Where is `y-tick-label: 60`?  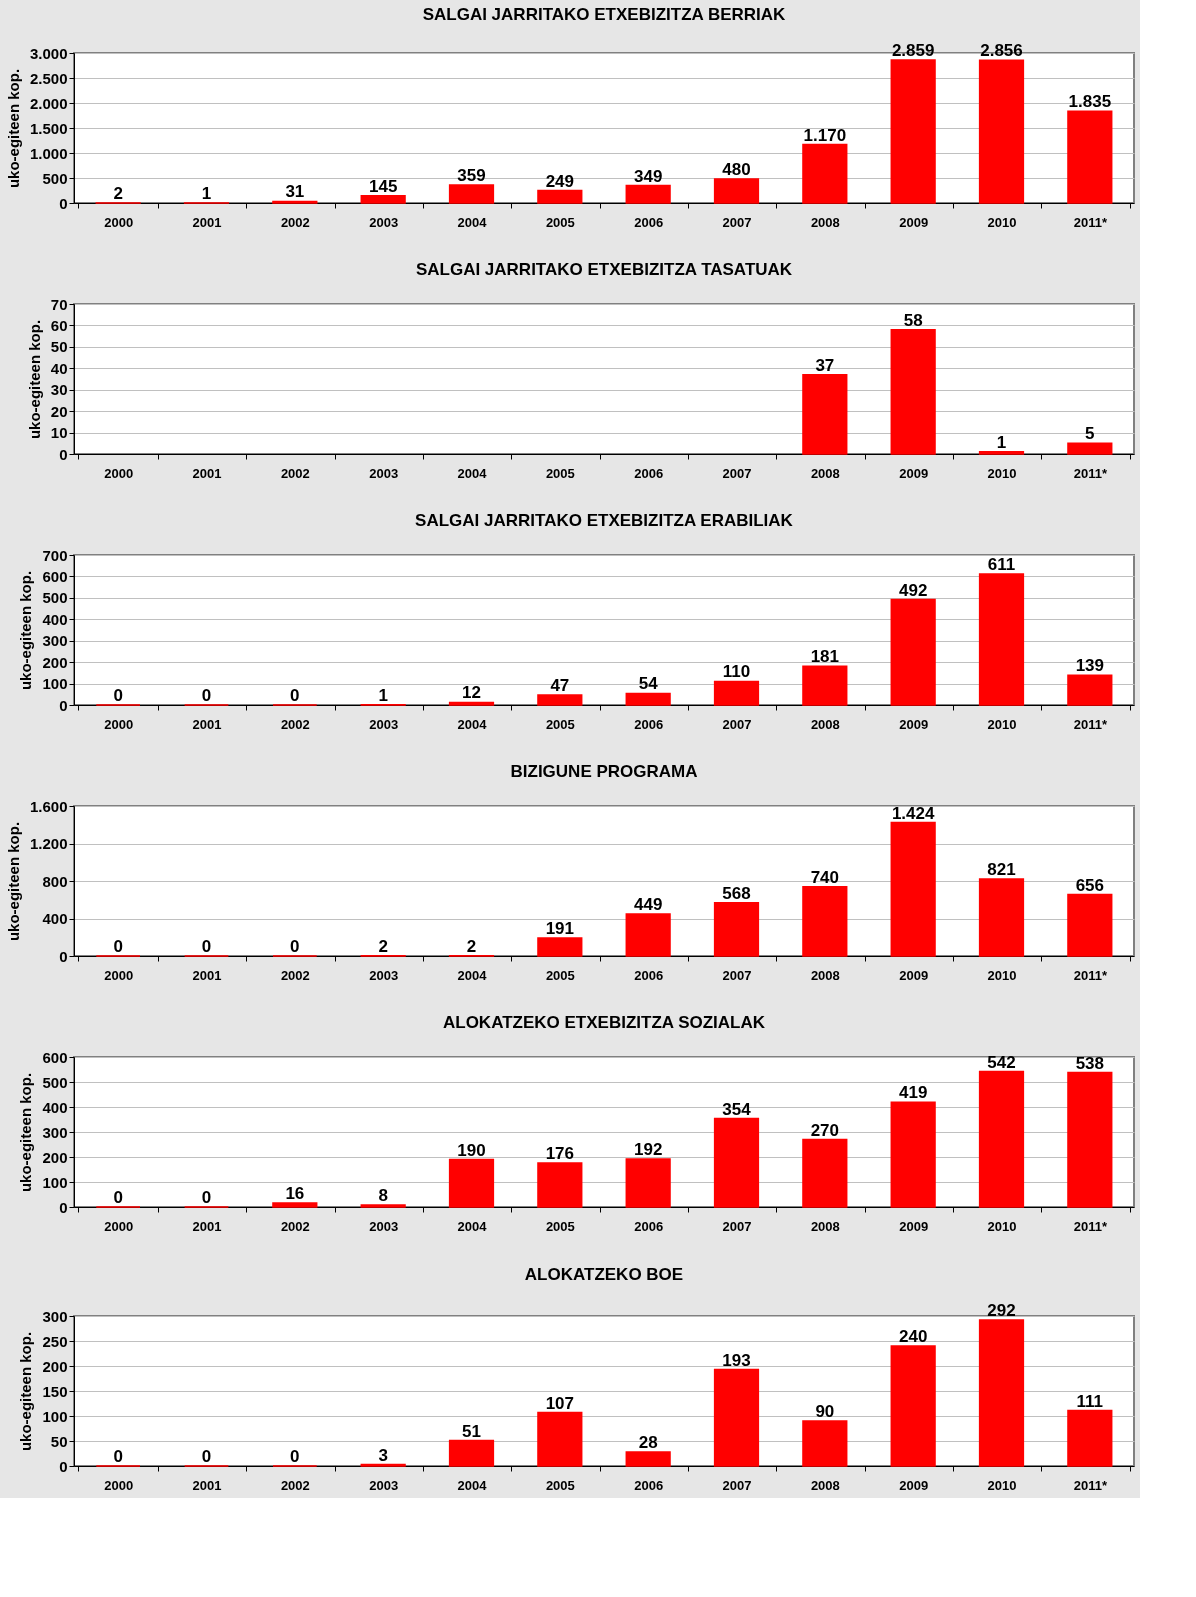
y-tick-label: 60 is located at coordinates (59, 325).